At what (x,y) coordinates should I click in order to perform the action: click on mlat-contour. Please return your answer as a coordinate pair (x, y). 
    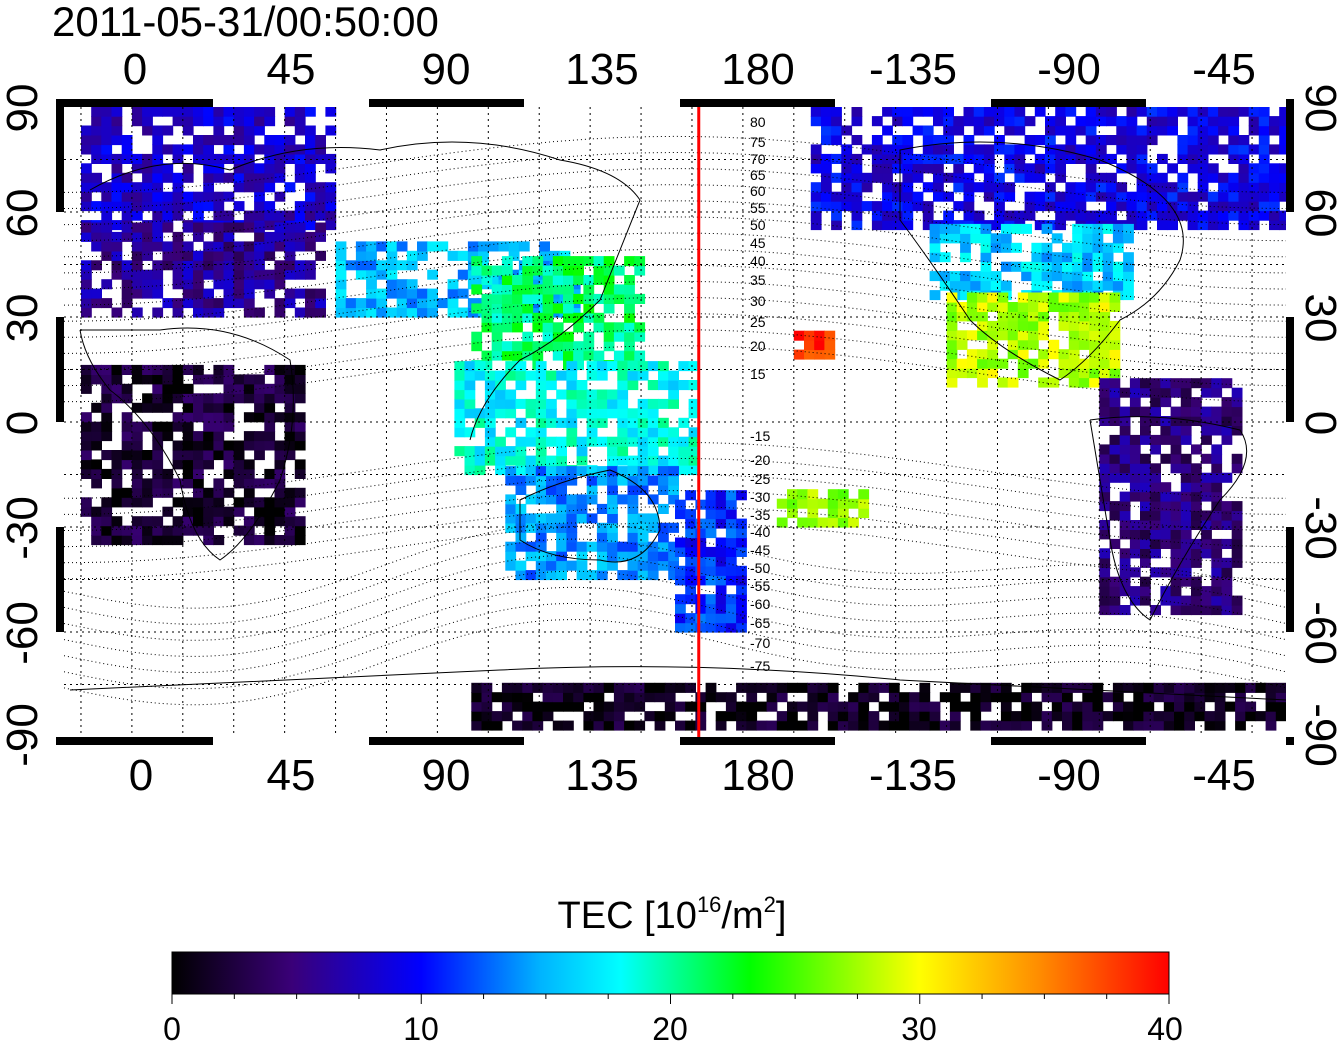
    Looking at the image, I should click on (675, 341).